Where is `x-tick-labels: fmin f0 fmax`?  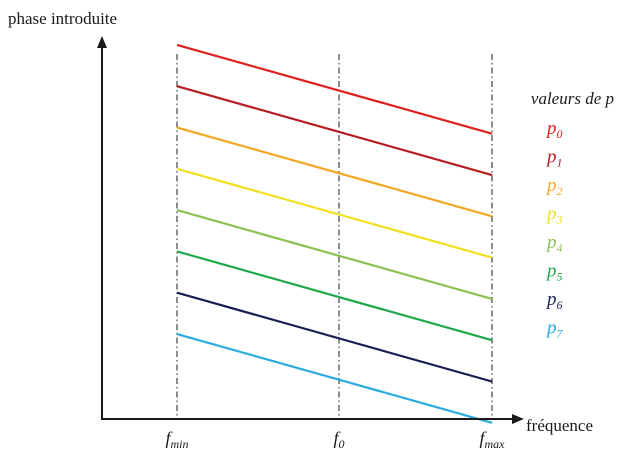
x-tick-labels: fmin f0 fmax is located at coordinates (335, 439).